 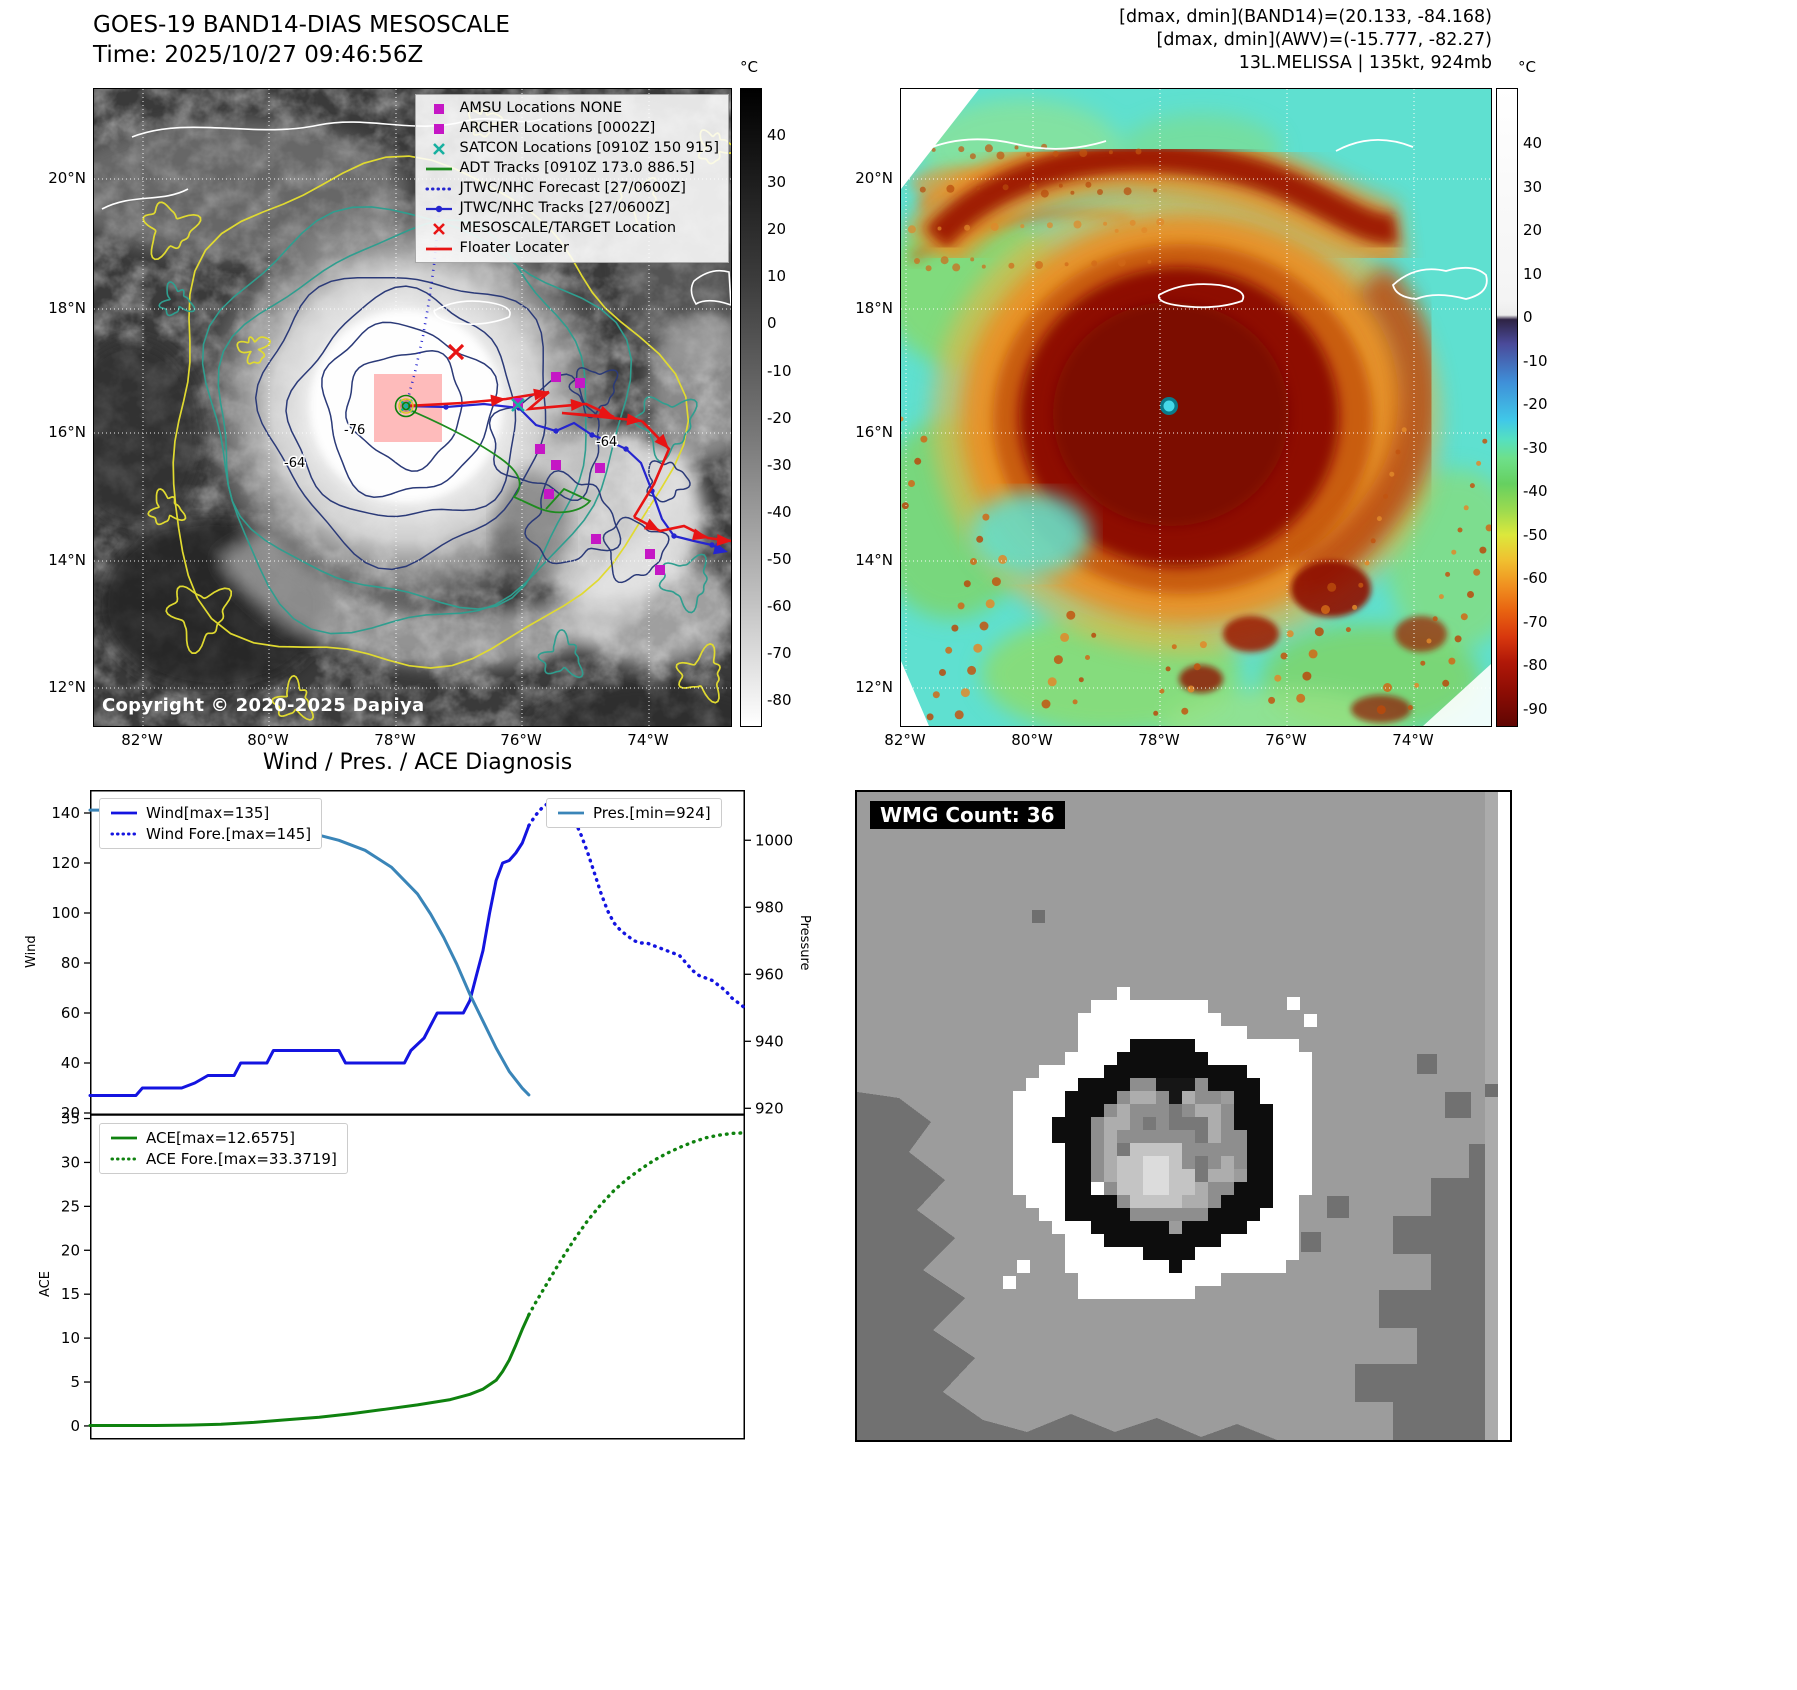 I want to click on band14-colorbar, so click(x=751, y=407).